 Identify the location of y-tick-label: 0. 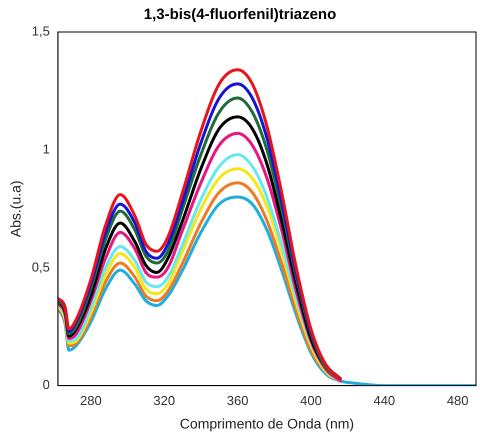
(46, 384).